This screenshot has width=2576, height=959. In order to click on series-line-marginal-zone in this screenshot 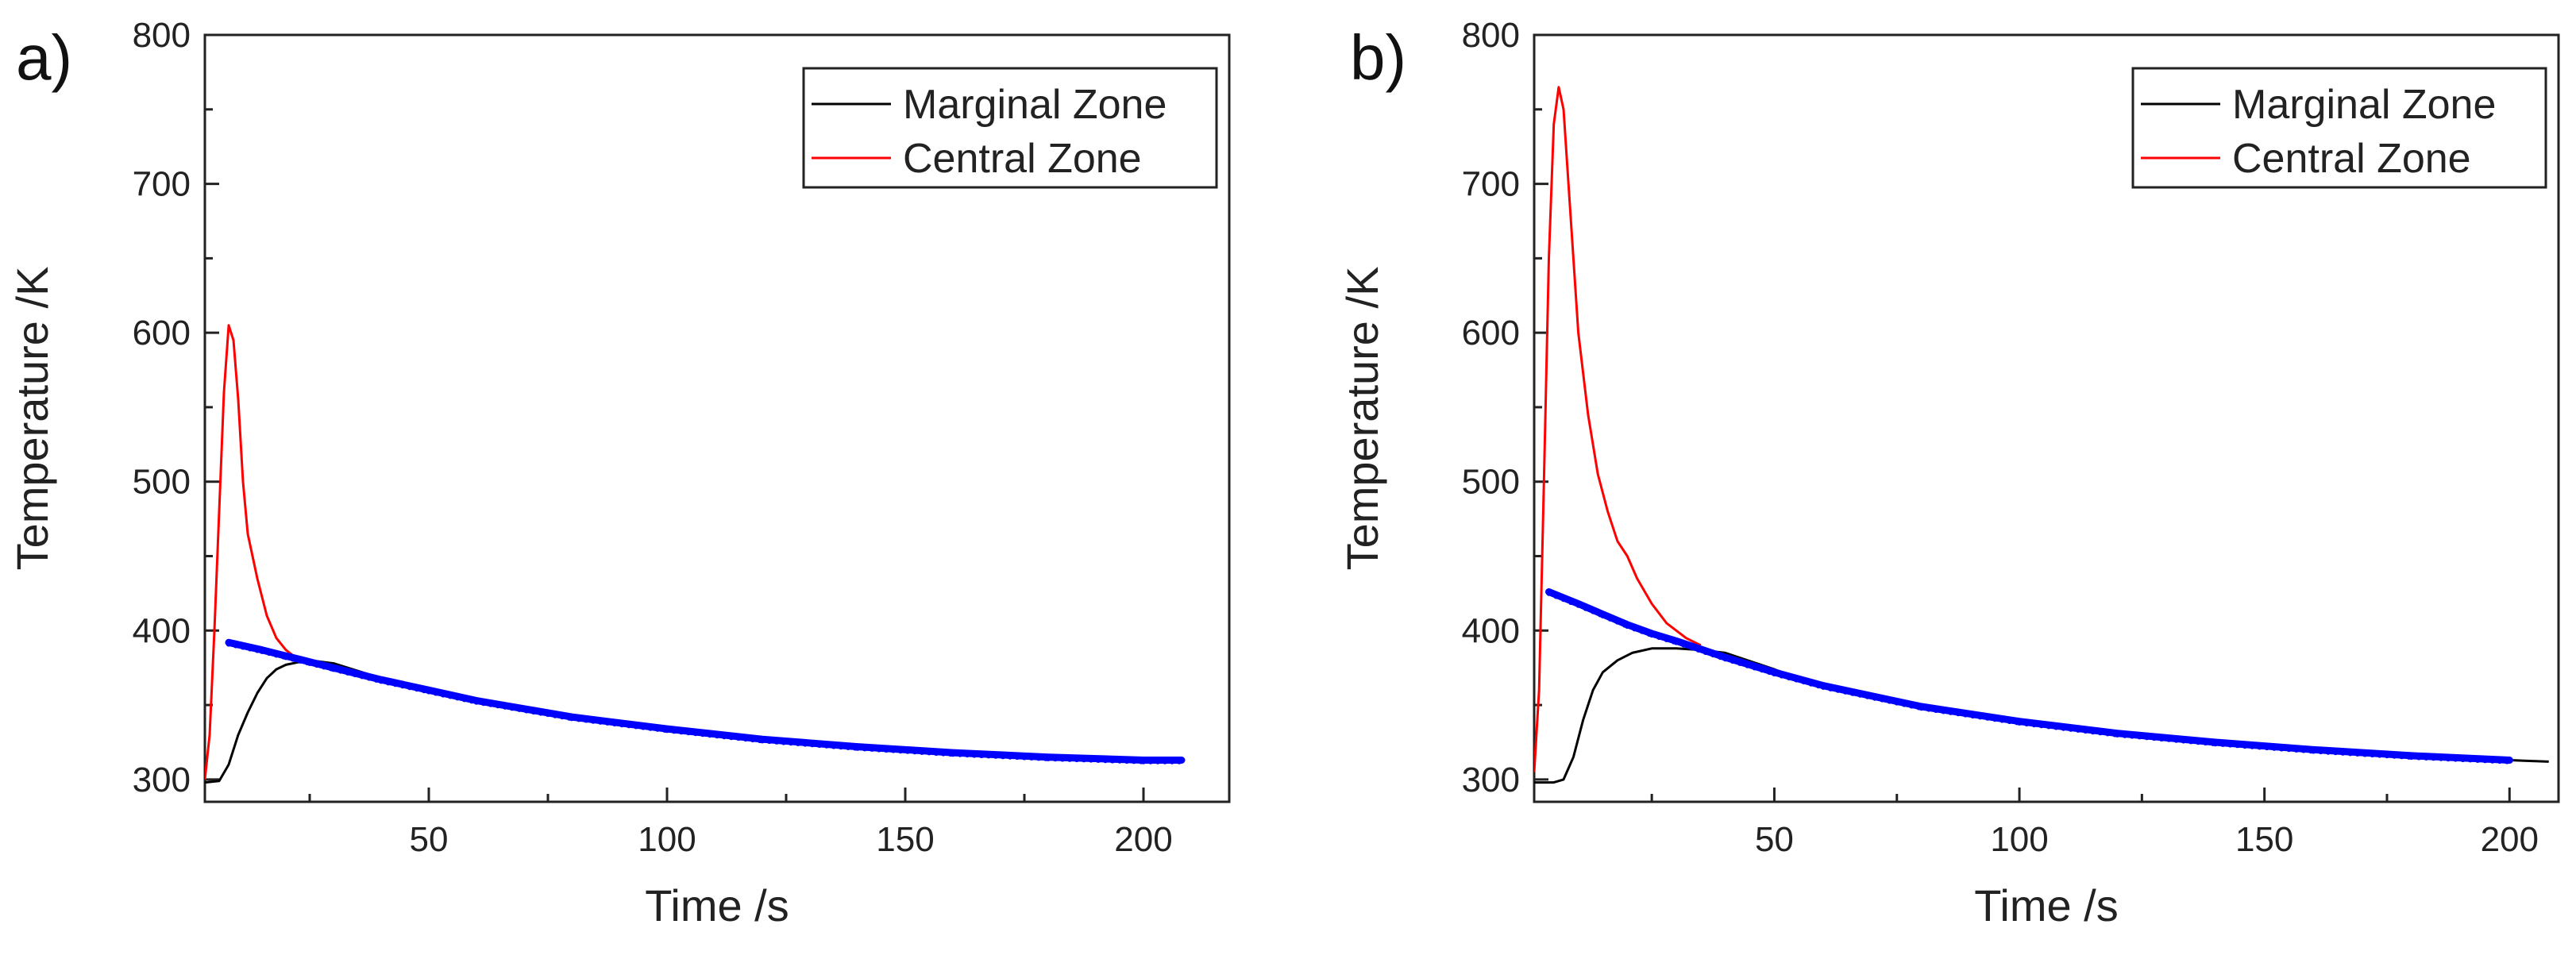, I will do `click(2041, 715)`.